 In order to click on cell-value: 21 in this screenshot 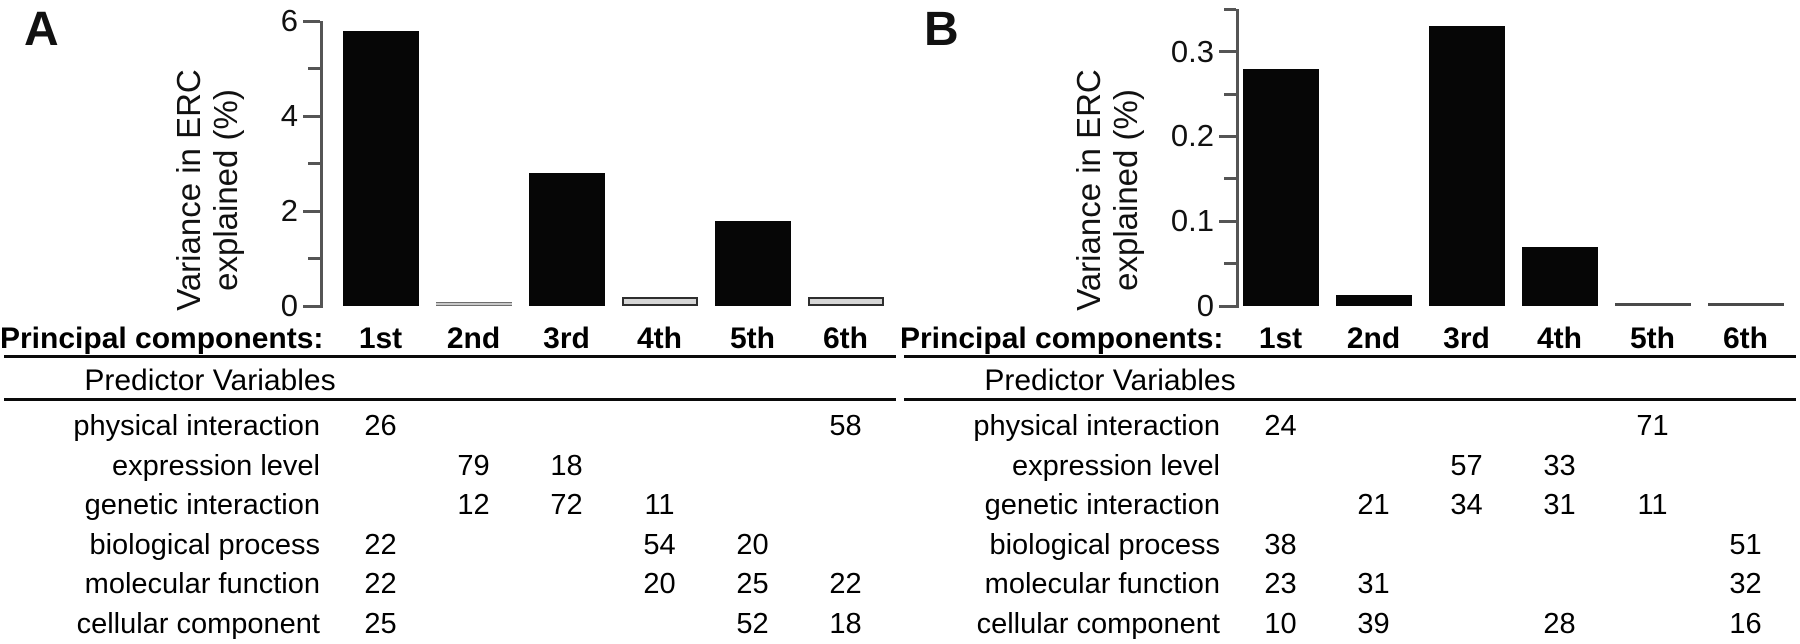, I will do `click(1373, 505)`.